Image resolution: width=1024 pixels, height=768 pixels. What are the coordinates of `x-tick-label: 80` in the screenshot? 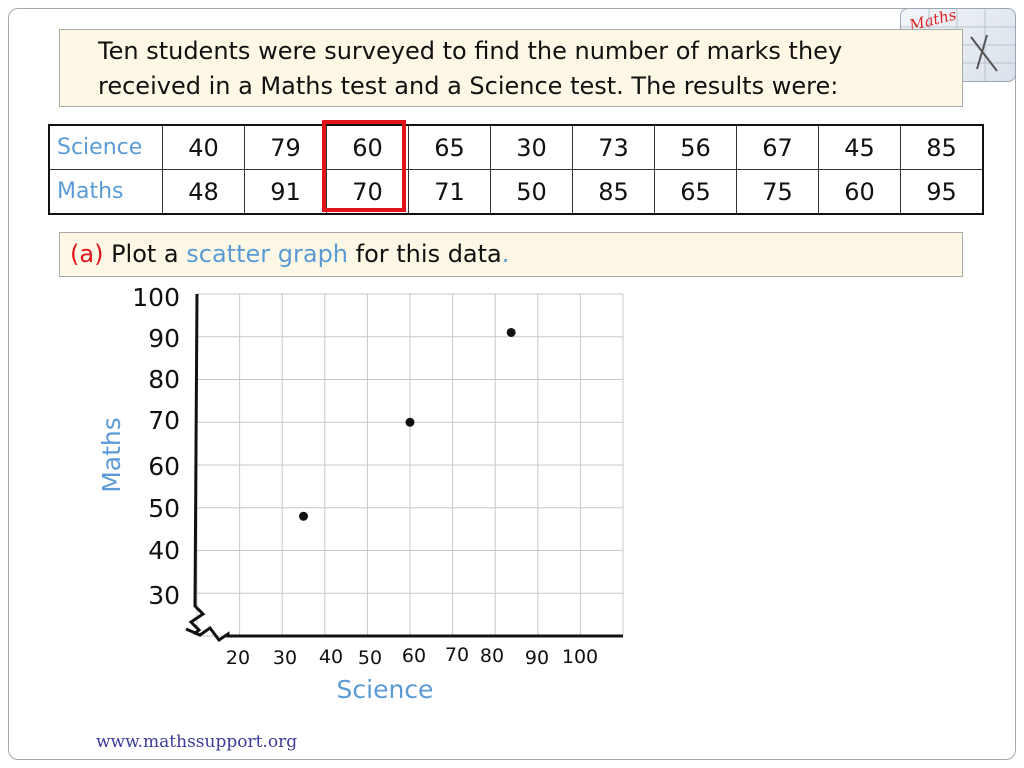 It's located at (492, 656).